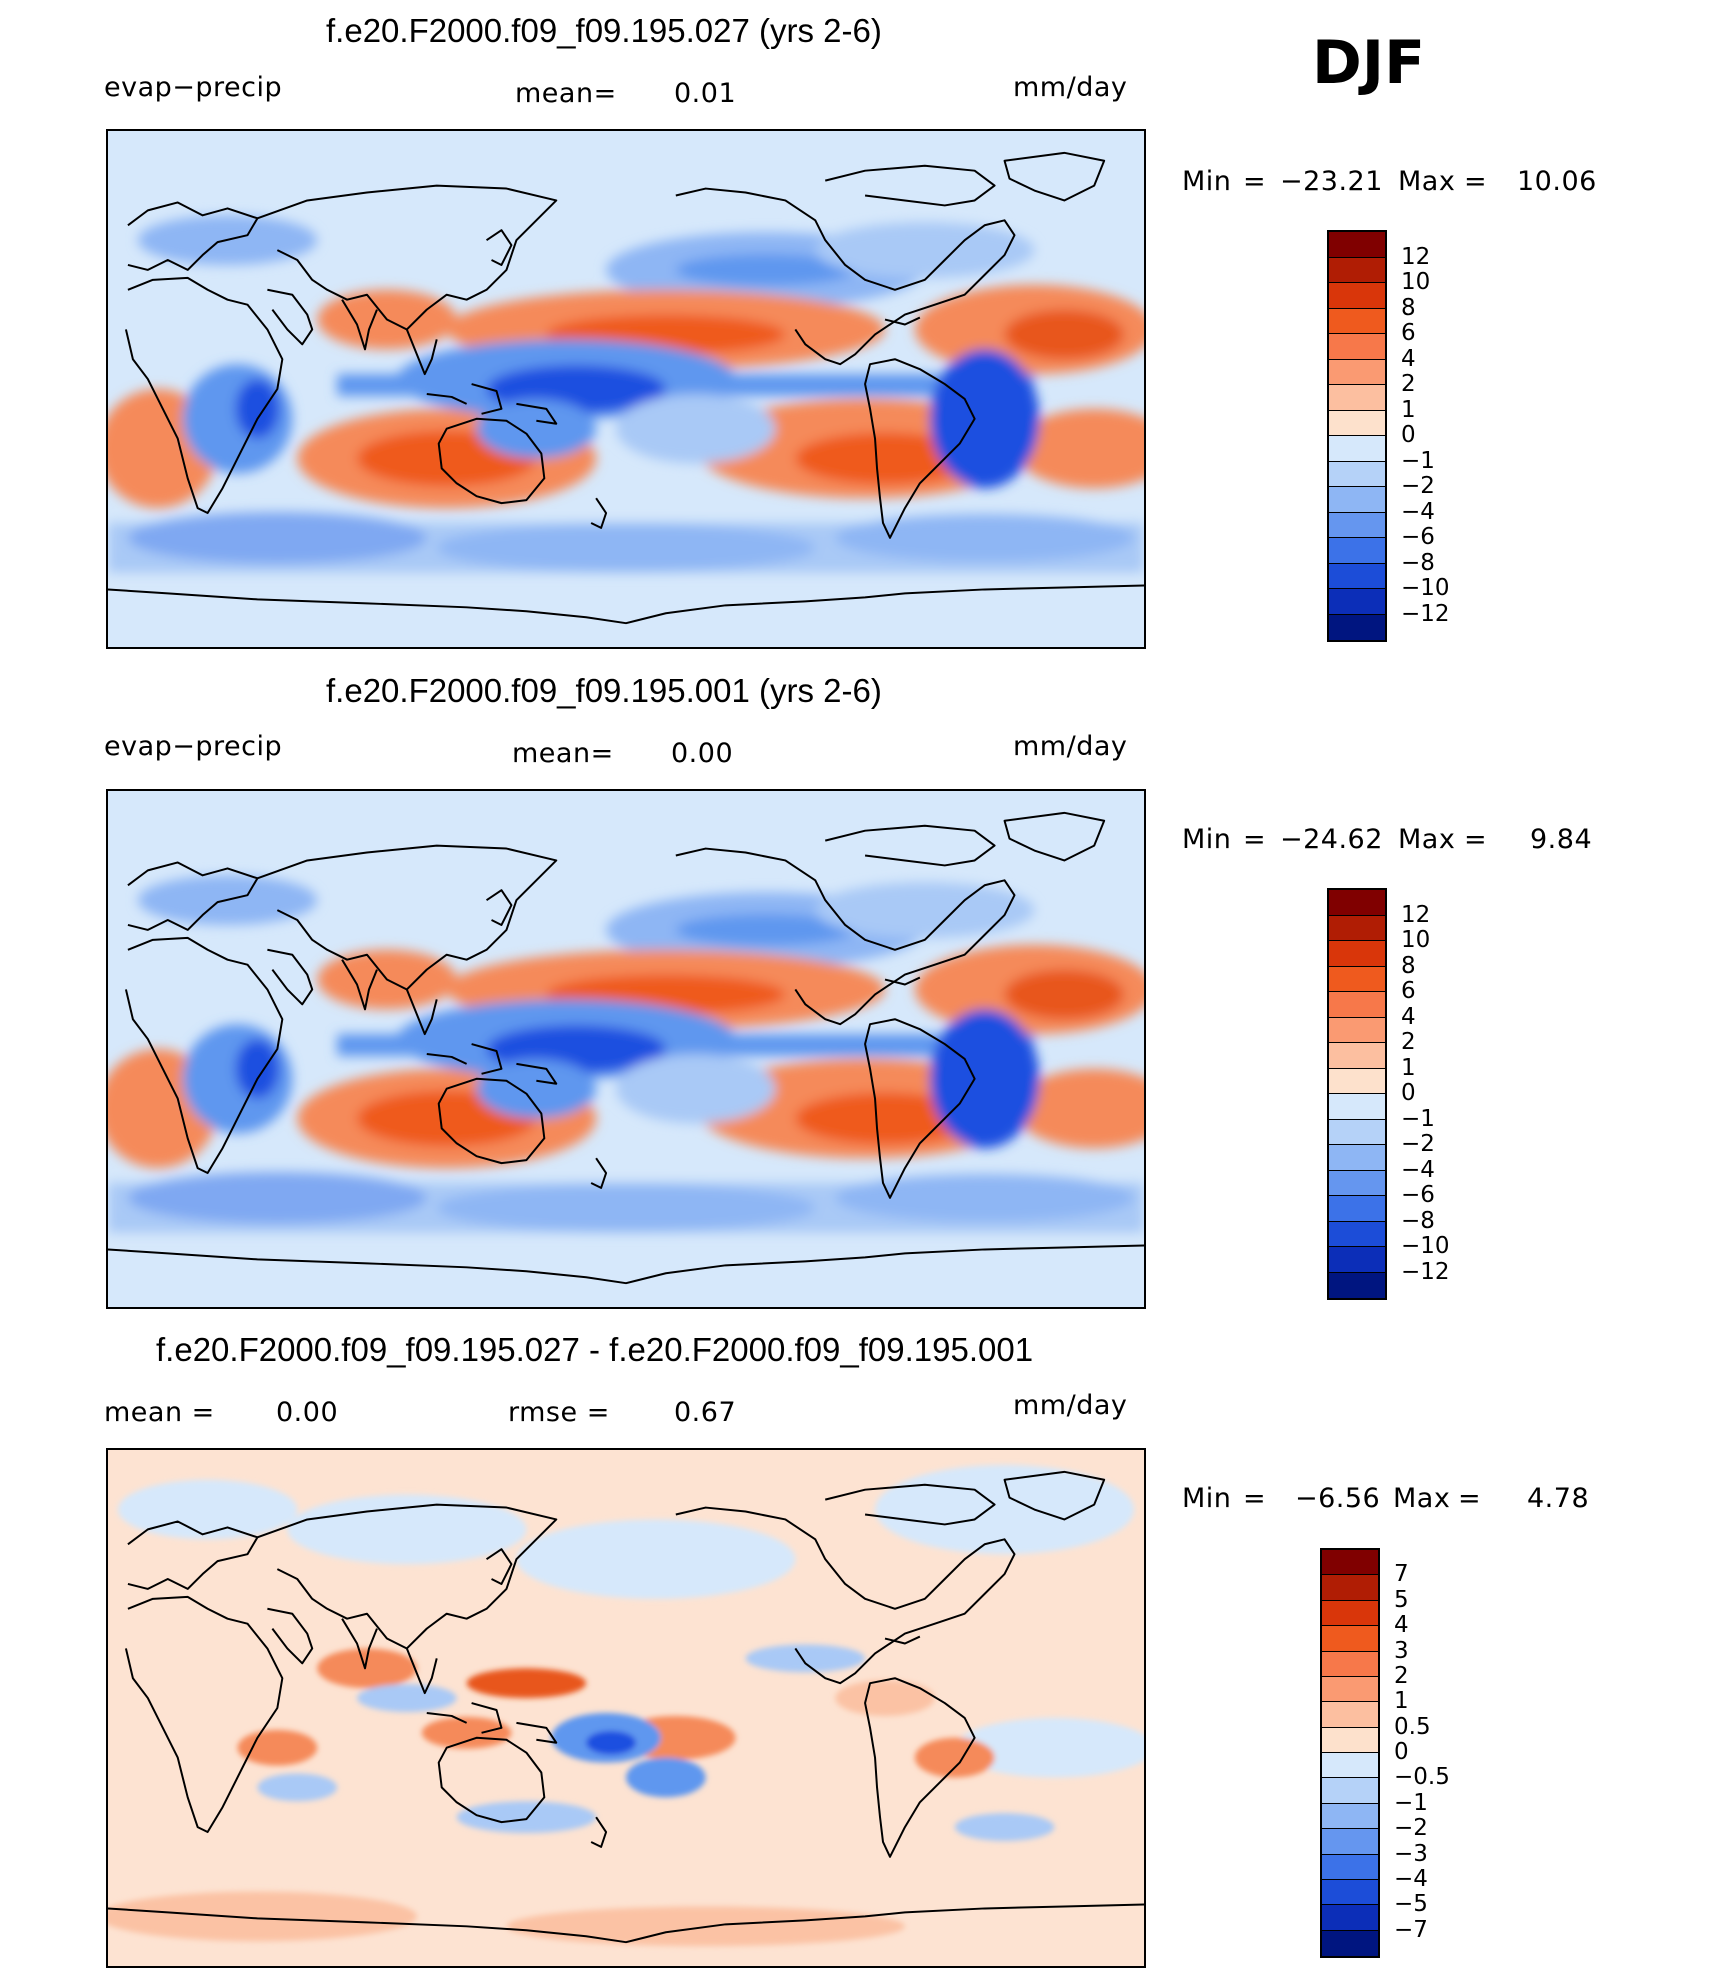 This screenshot has height=1974, width=1710. I want to click on panel-1-colorbar, so click(1357, 436).